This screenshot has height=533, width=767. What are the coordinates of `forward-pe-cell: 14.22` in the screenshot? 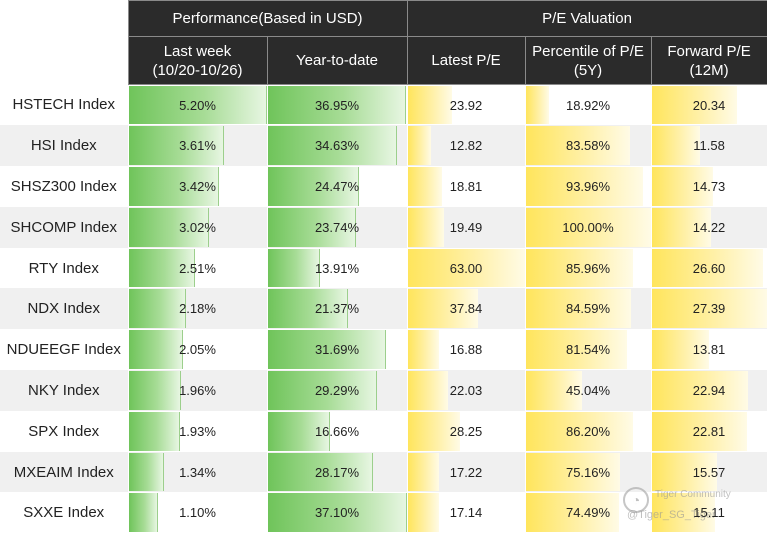 It's located at (709, 227).